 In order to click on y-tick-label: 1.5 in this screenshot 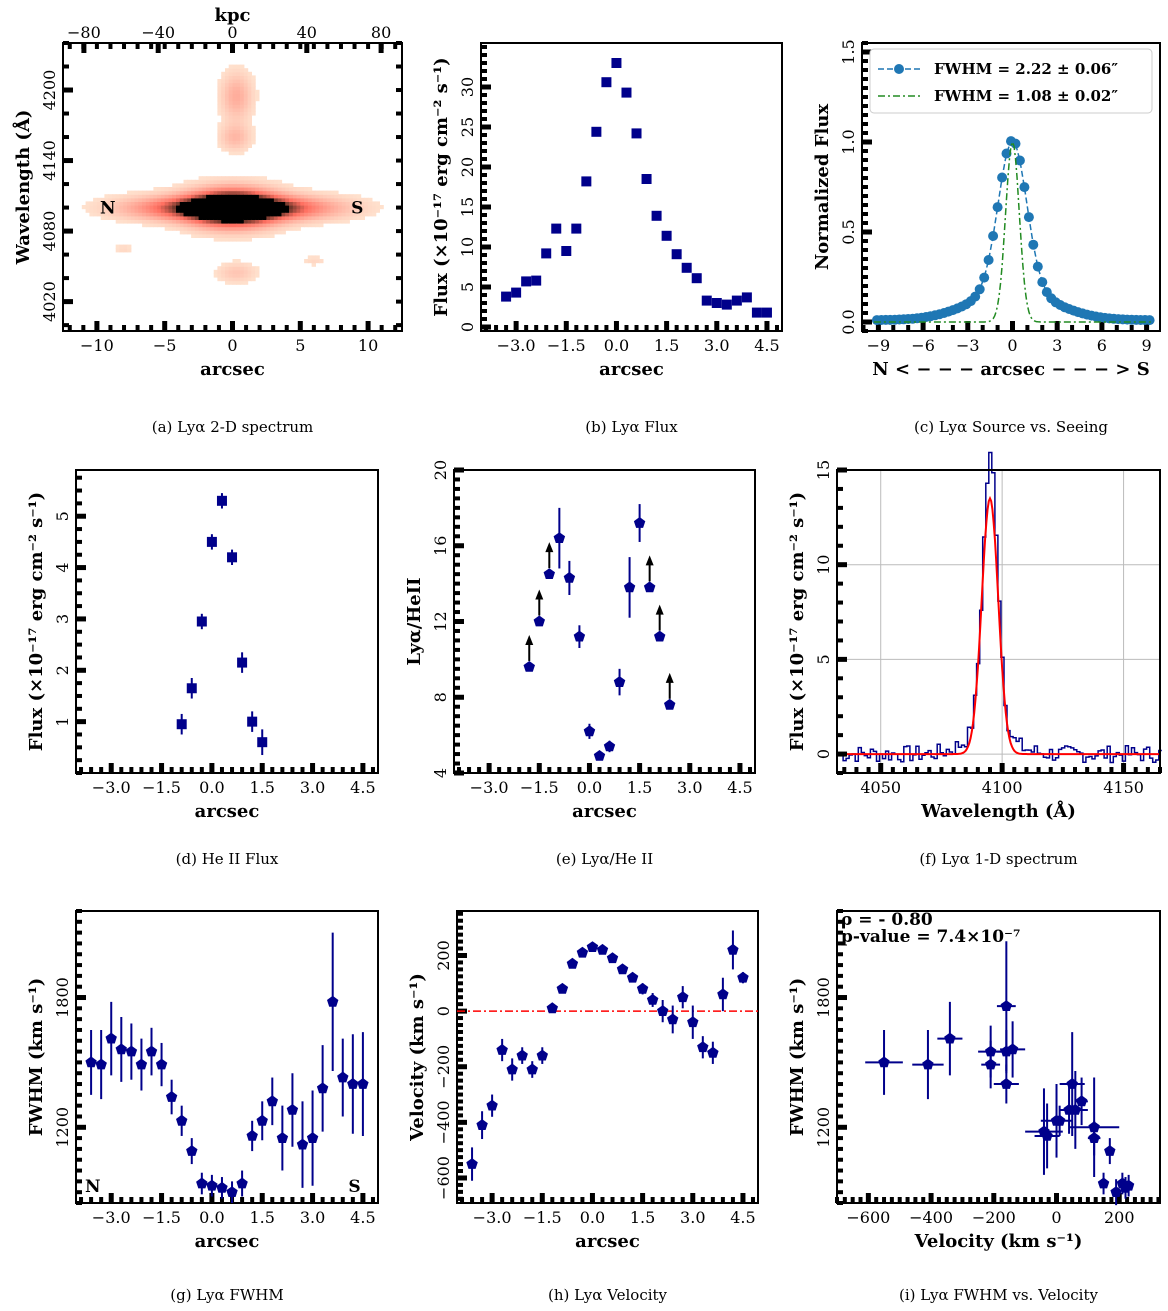, I will do `click(848, 51)`.